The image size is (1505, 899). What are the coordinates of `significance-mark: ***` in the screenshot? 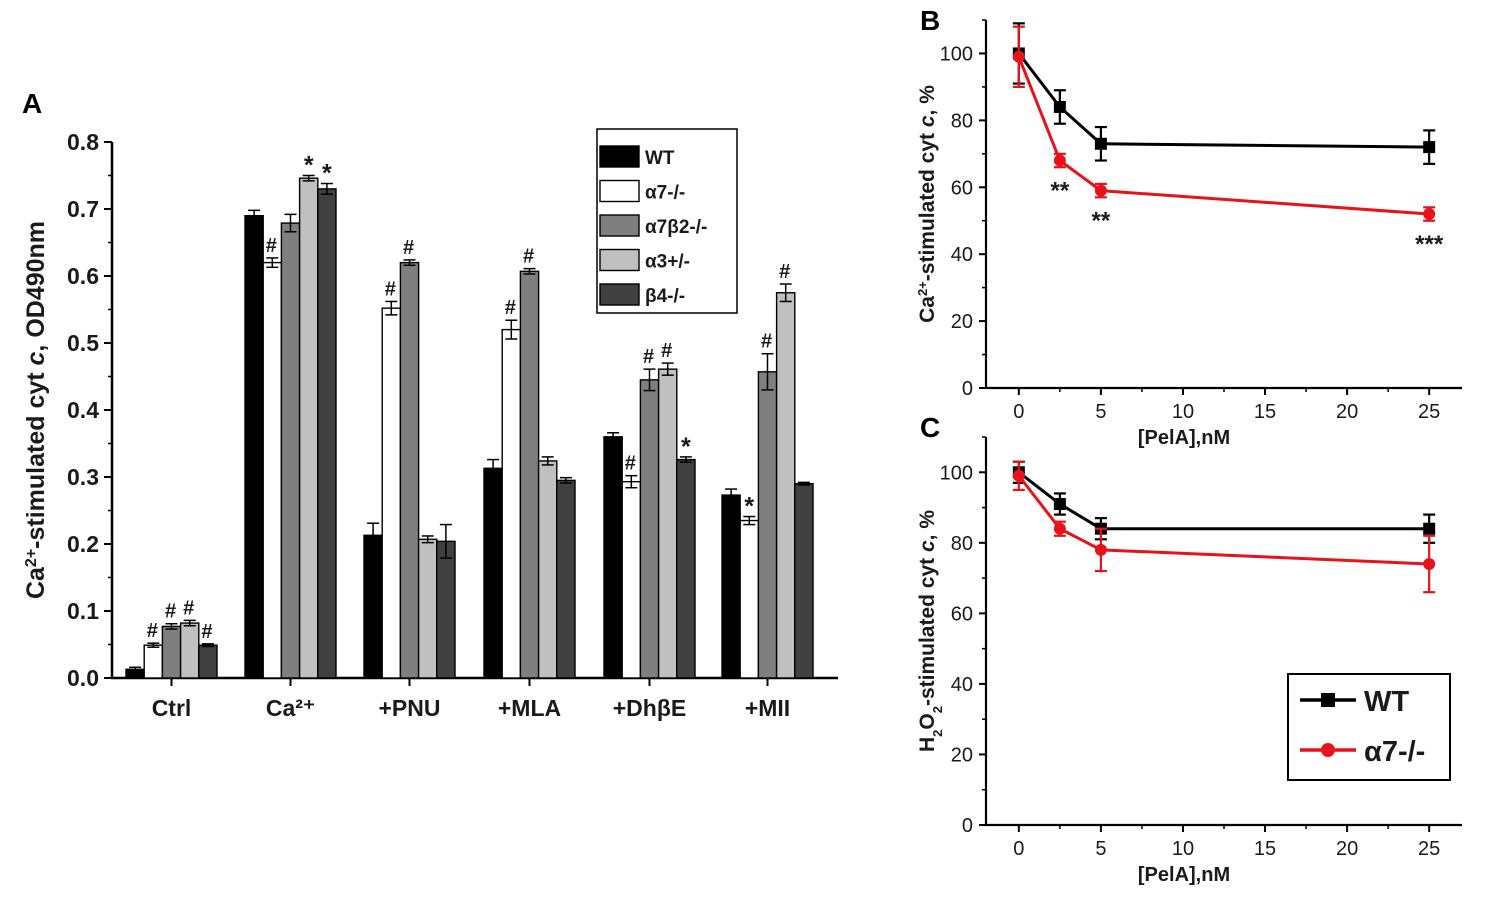 It's located at (1429, 244).